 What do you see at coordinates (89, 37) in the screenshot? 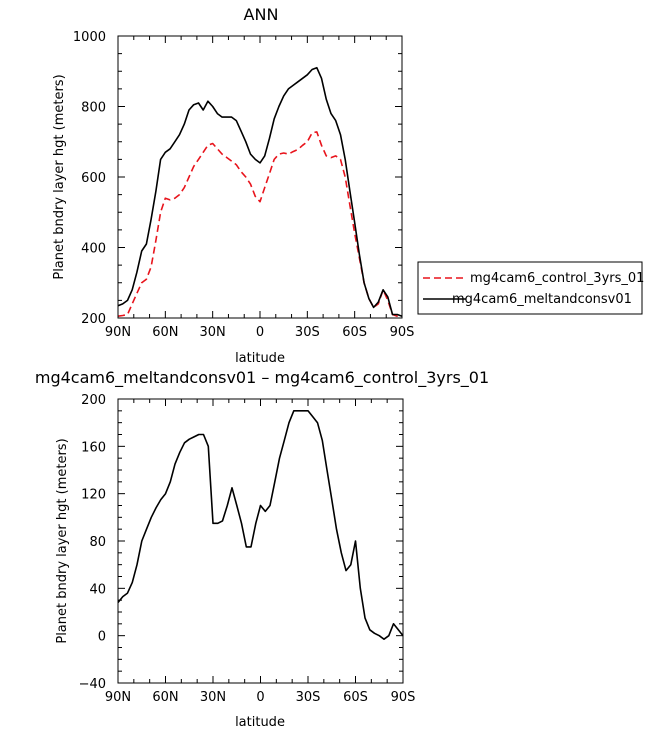
I see `y-tick-label: 1000` at bounding box center [89, 37].